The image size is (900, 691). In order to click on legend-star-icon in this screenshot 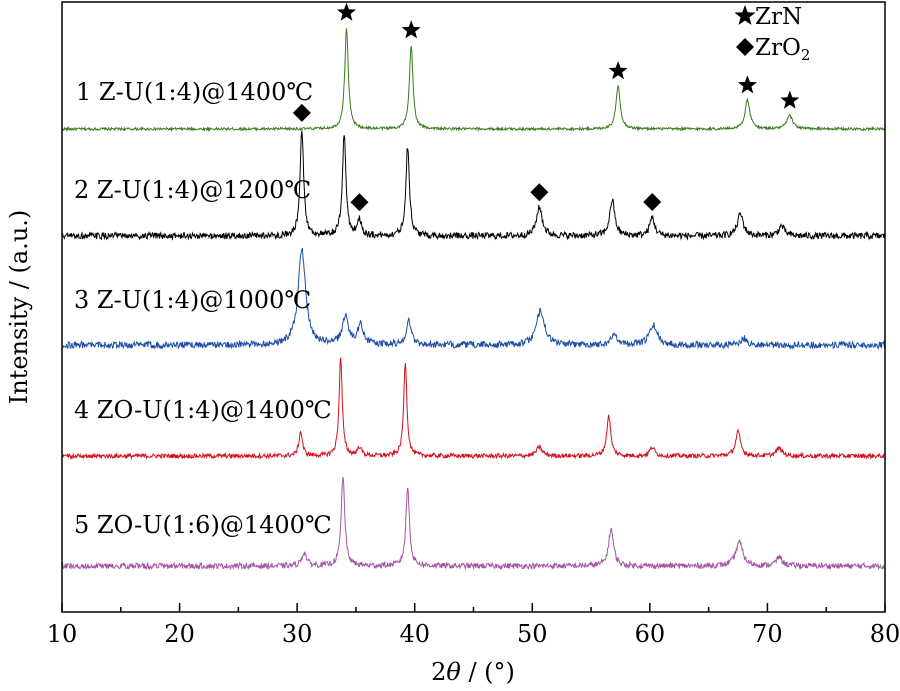, I will do `click(745, 15)`.